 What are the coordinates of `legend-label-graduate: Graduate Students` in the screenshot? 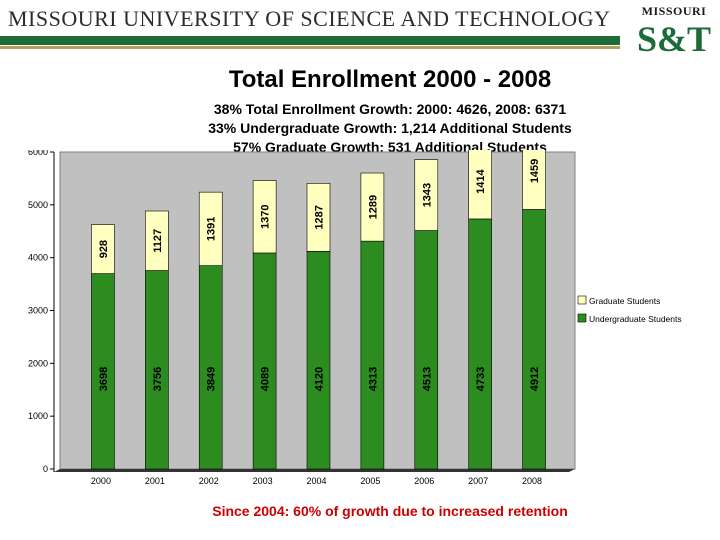 It's located at (624, 301).